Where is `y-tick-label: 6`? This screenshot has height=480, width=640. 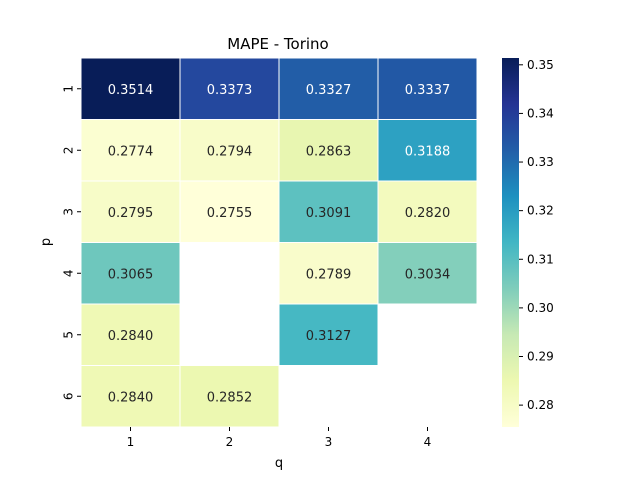
y-tick-label: 6 is located at coordinates (69, 396).